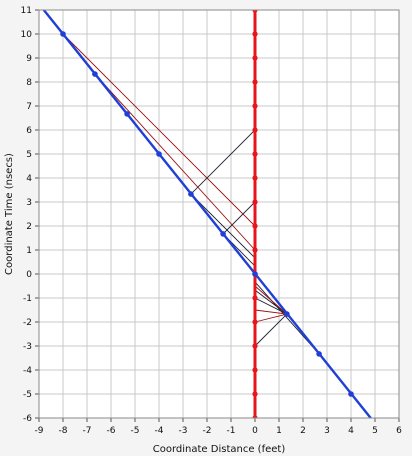  What do you see at coordinates (183, 431) in the screenshot?
I see `x-tick-label: -3` at bounding box center [183, 431].